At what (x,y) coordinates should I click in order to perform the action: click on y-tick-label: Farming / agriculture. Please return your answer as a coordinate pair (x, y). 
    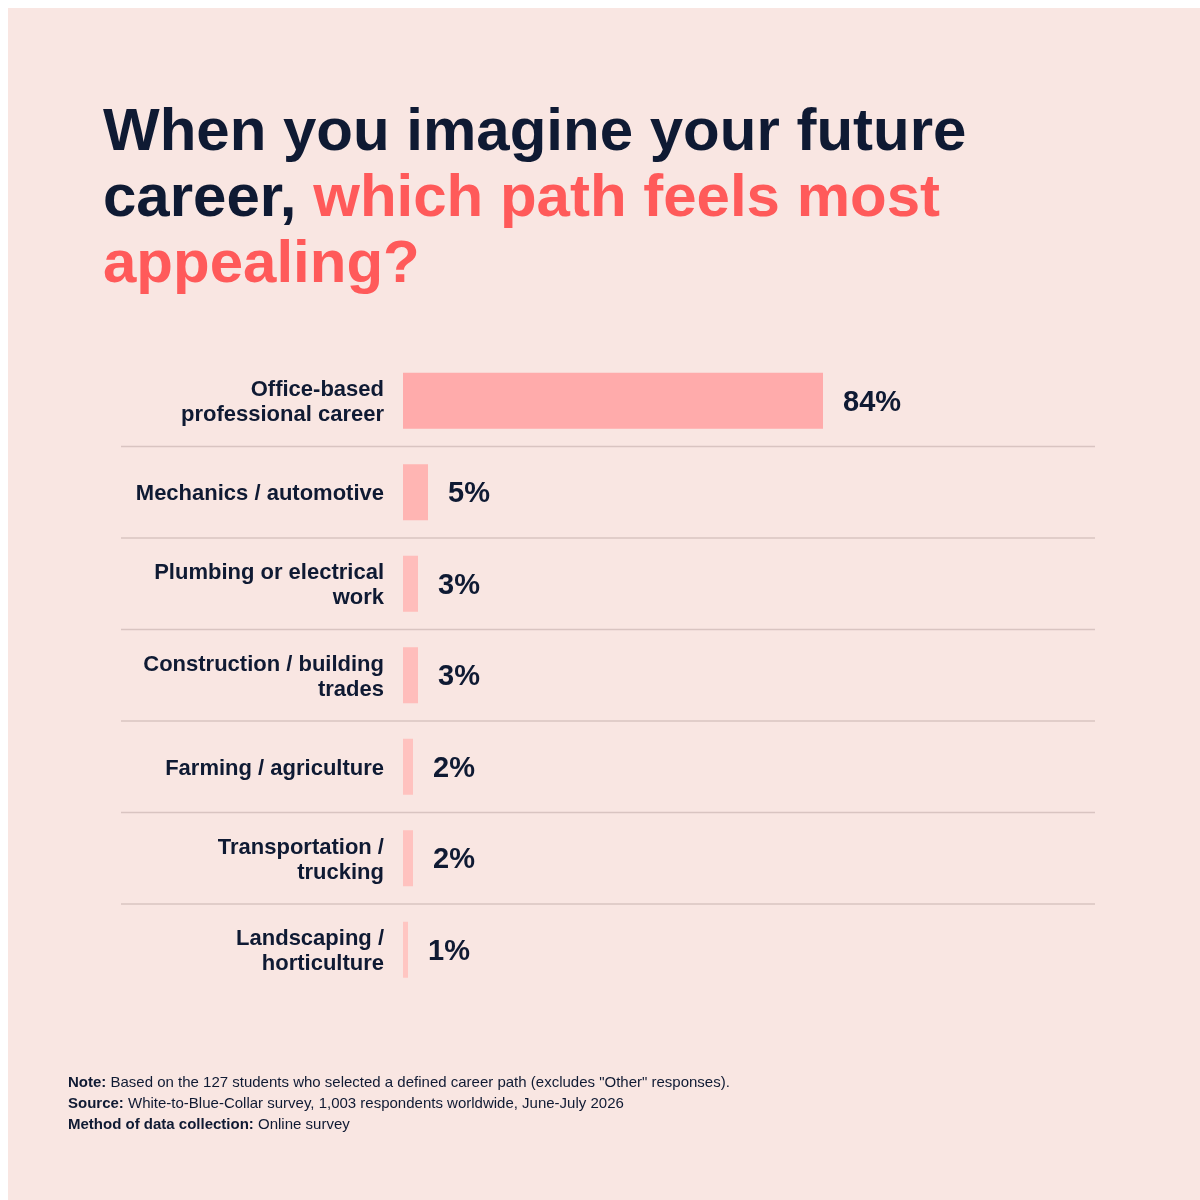
    Looking at the image, I should click on (274, 767).